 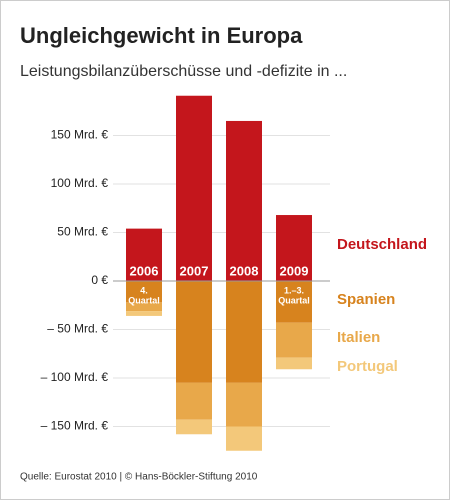 I want to click on category-label: 2008, so click(x=244, y=270).